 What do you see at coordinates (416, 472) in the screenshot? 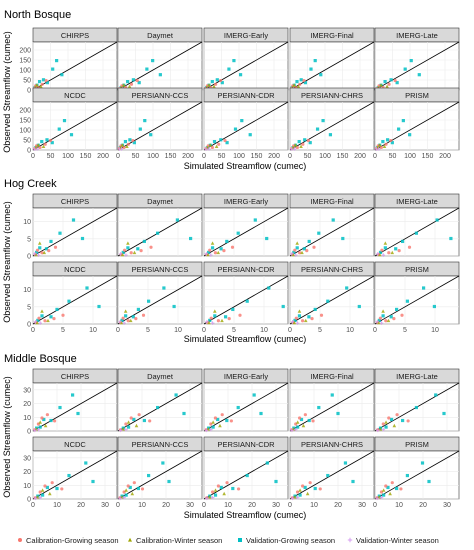
I see `facet-prism: PRISM 0 10 20 30` at bounding box center [416, 472].